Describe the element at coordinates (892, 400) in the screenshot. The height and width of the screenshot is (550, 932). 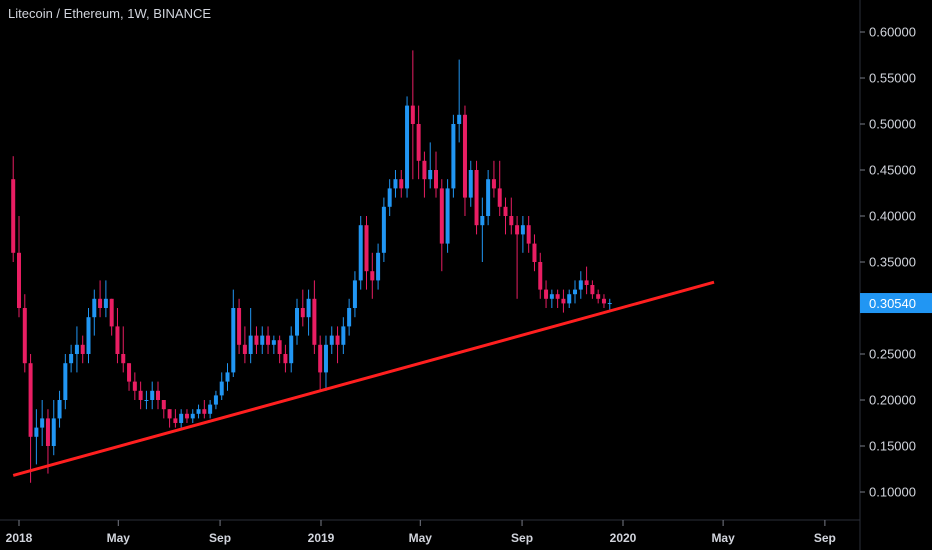
I see `y-tick-label: 0.20000` at that location.